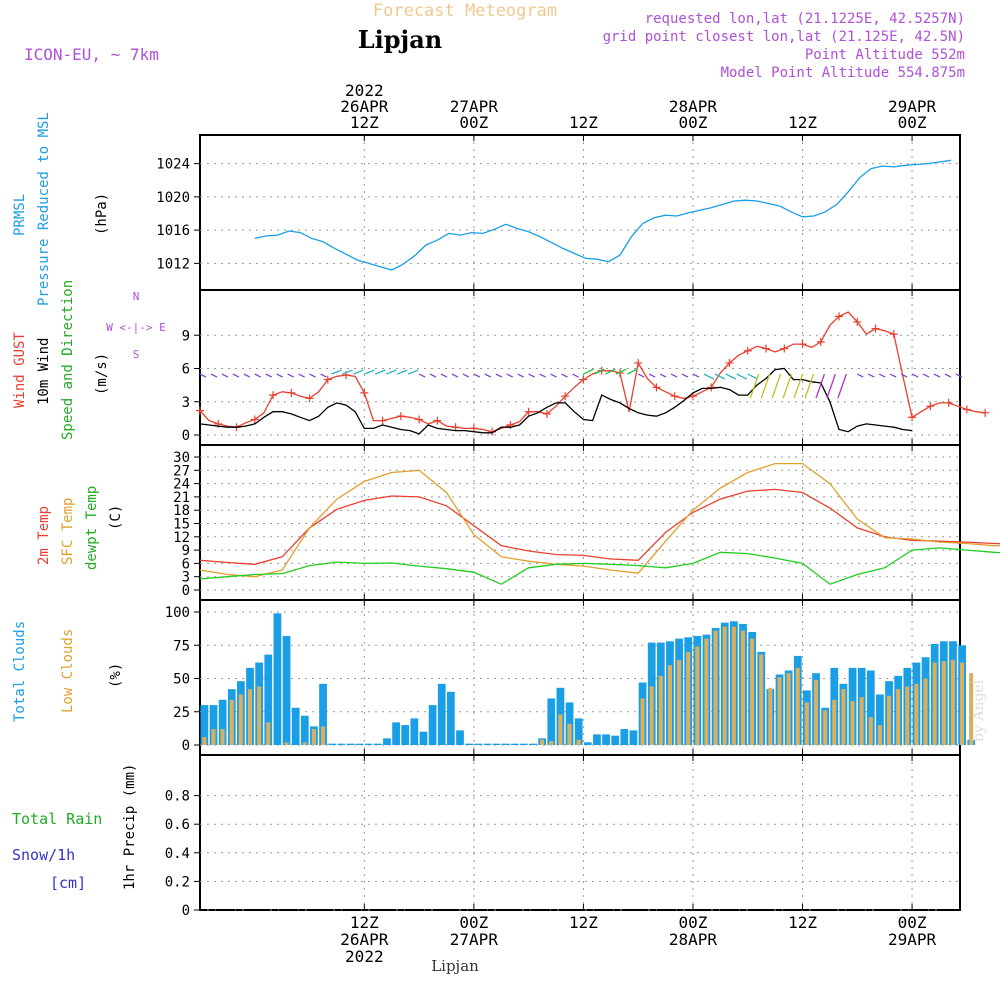  What do you see at coordinates (186, 911) in the screenshot?
I see `y-tick-label: 0` at bounding box center [186, 911].